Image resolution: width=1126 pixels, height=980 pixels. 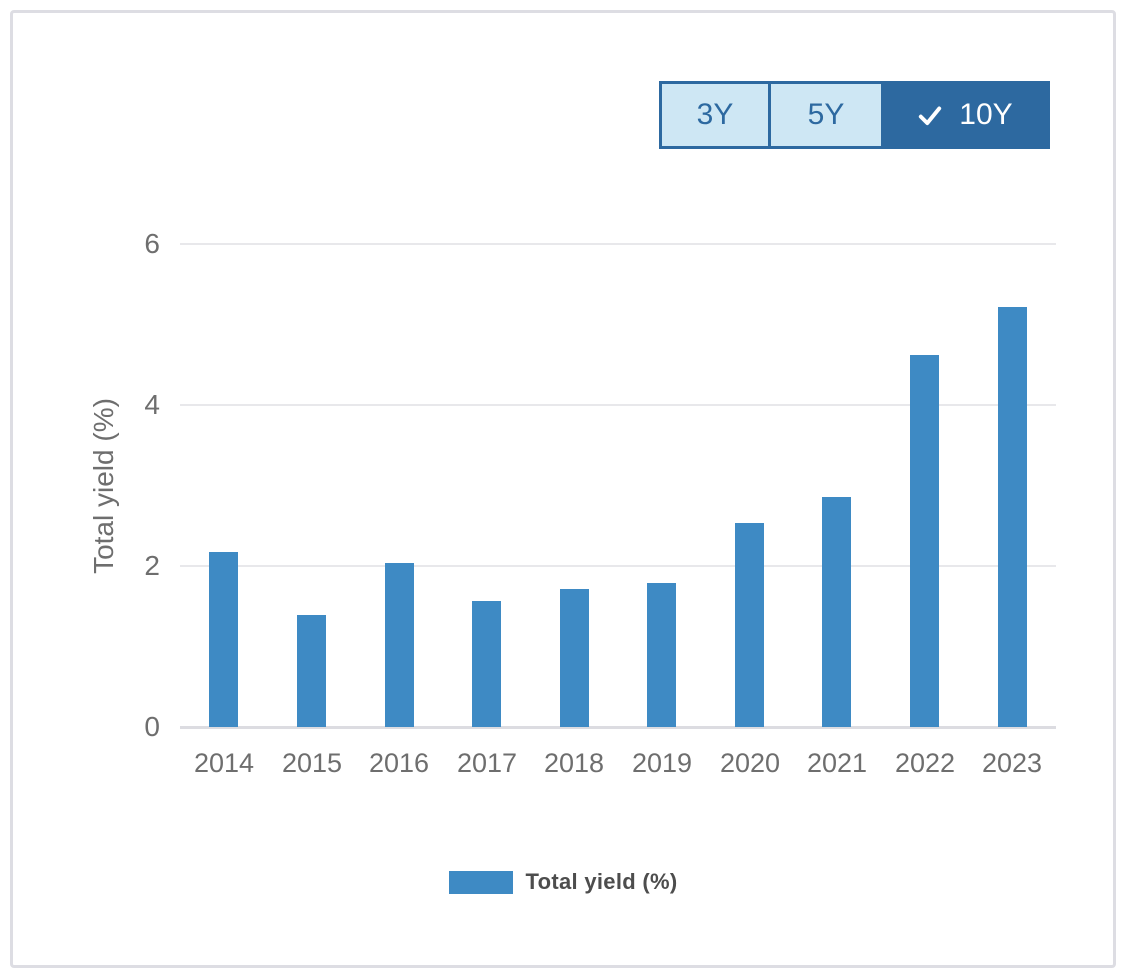 I want to click on bar-2021, so click(x=836, y=612).